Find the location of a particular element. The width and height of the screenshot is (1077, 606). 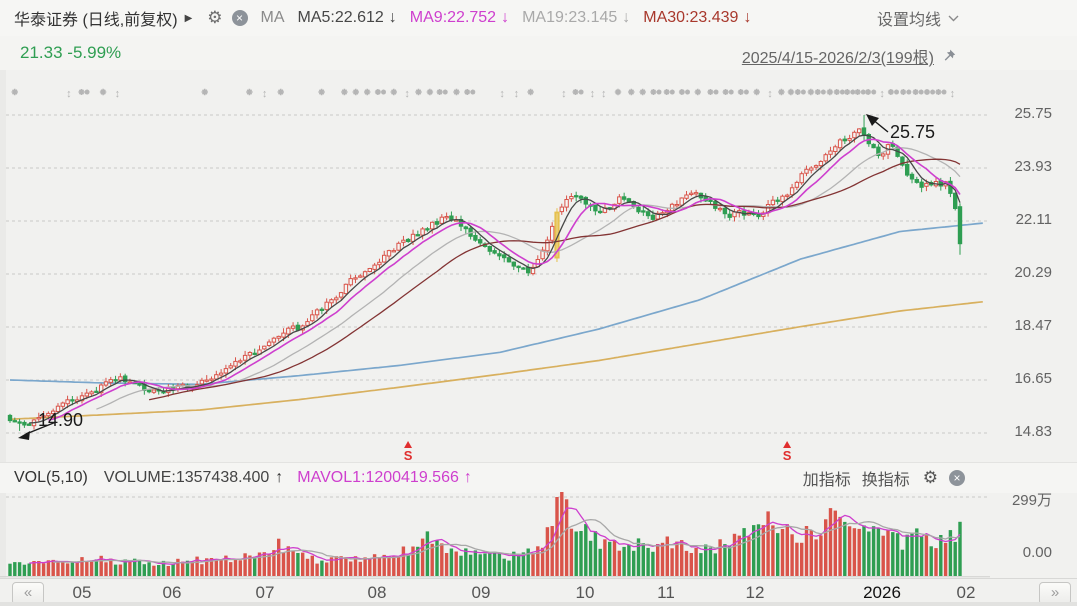

volume-close-icon: × is located at coordinates (957, 478).